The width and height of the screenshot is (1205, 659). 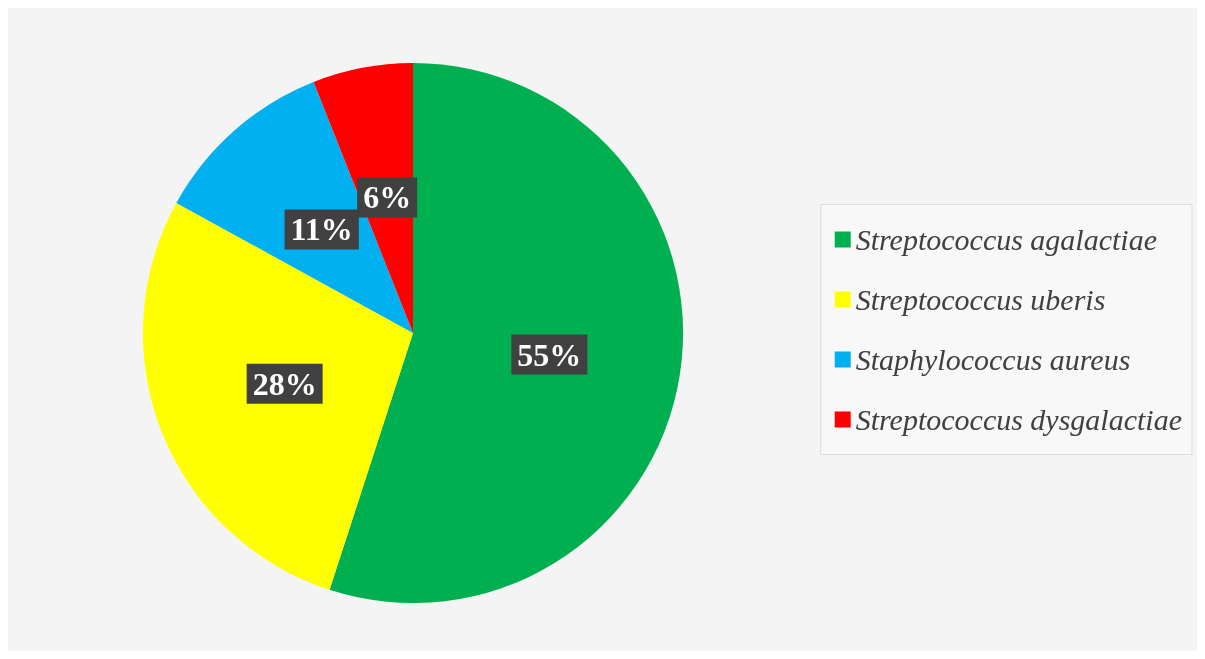 What do you see at coordinates (284, 383) in the screenshot?
I see `data-label: 28%` at bounding box center [284, 383].